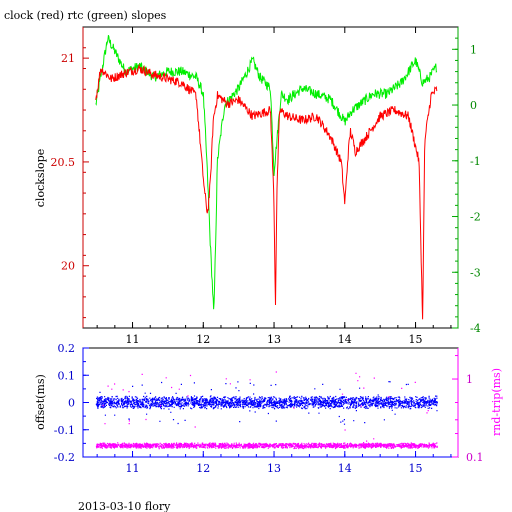 The image size is (512, 512). Describe the element at coordinates (133, 339) in the screenshot. I see `top-x-tick-label: 11` at that location.